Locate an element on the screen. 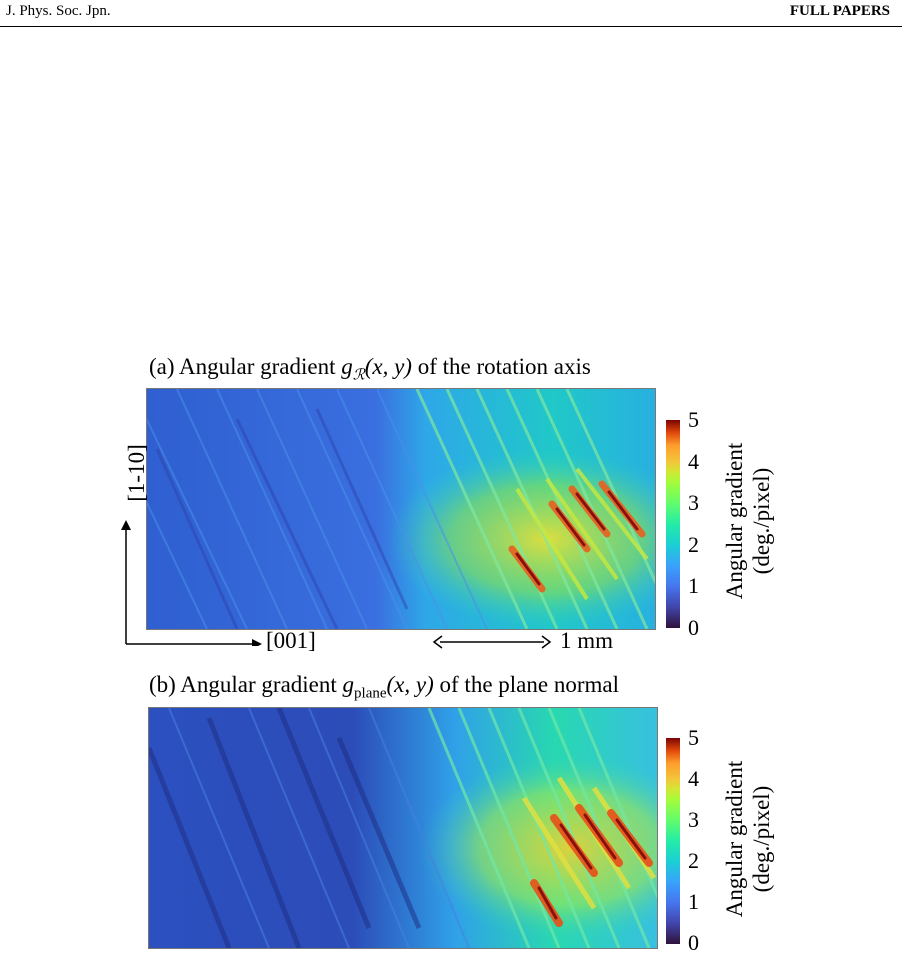 This screenshot has width=902, height=961. panel-b-symbol: g is located at coordinates (348, 684).